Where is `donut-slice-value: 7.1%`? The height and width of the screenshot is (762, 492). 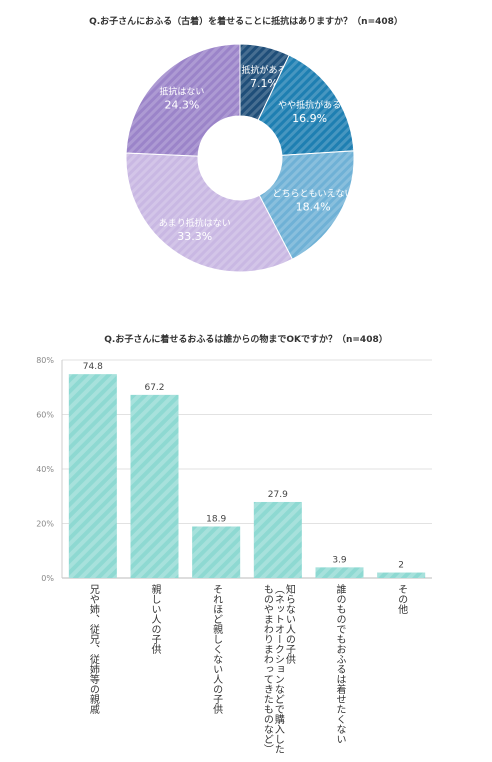
donut-slice-value: 7.1% is located at coordinates (264, 83).